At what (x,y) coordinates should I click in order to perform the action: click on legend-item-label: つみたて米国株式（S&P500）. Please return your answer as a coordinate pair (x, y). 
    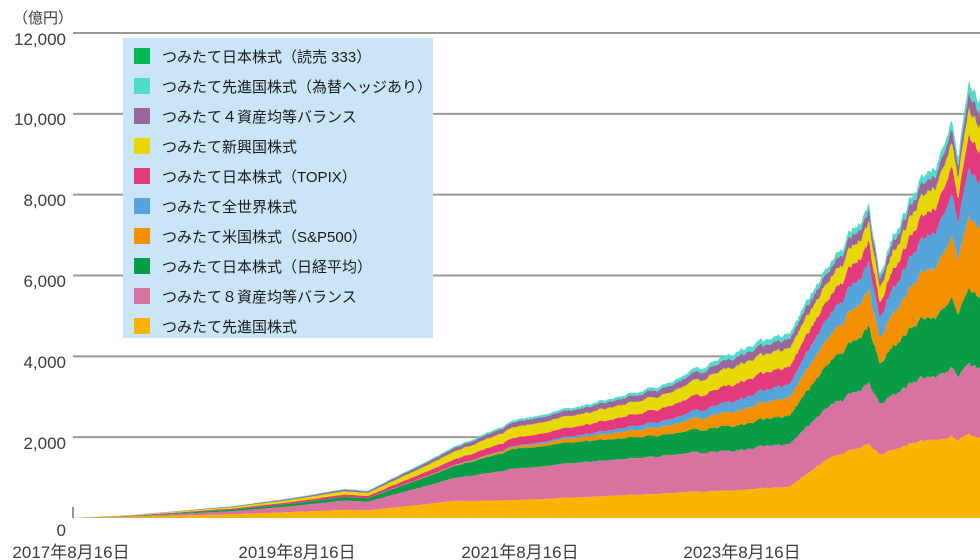
    Looking at the image, I should click on (265, 237).